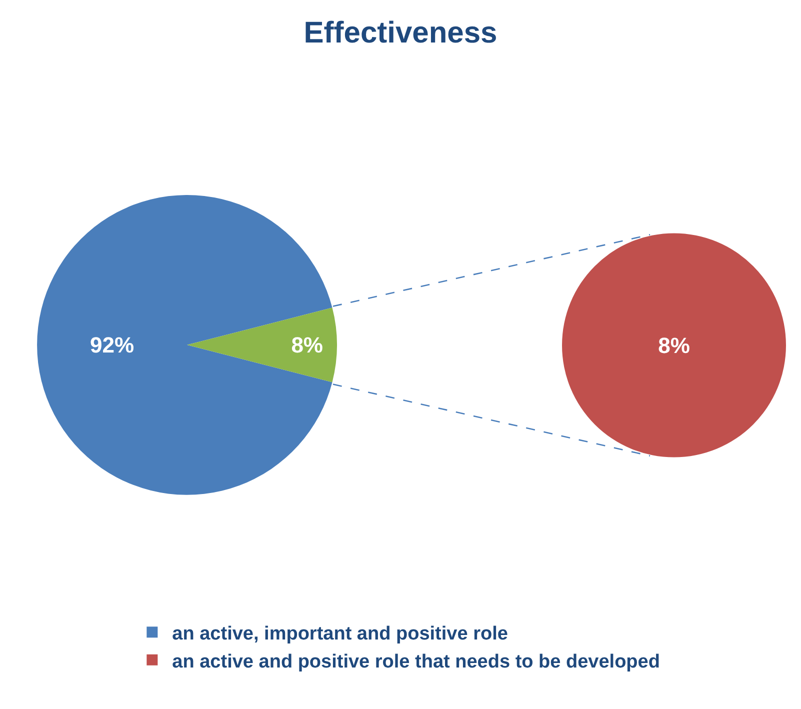  Describe the element at coordinates (112, 345) in the screenshot. I see `data-label: 92%` at that location.